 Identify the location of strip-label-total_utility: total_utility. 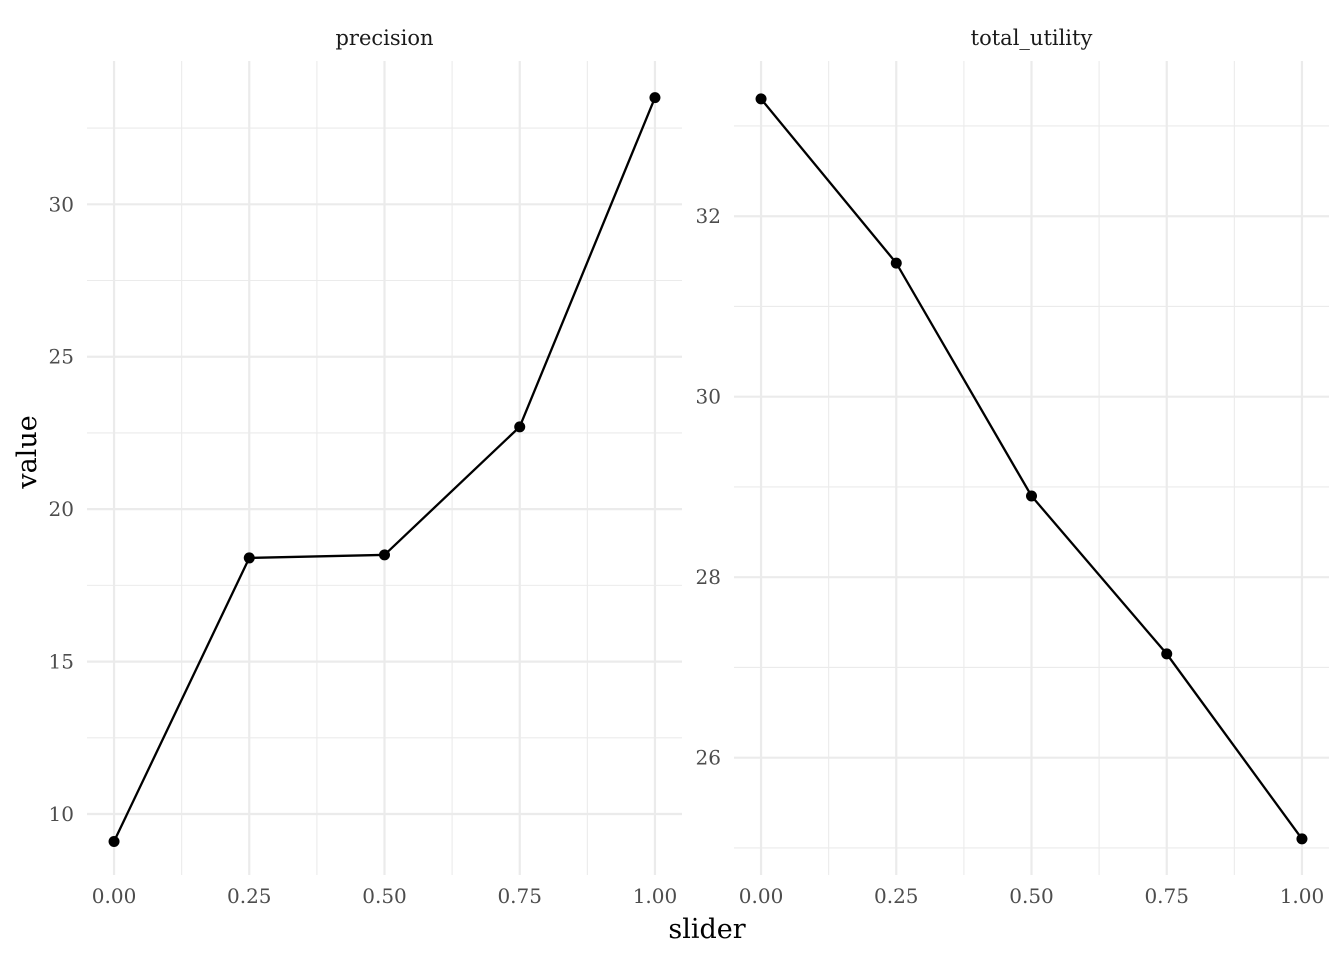
(1032, 38).